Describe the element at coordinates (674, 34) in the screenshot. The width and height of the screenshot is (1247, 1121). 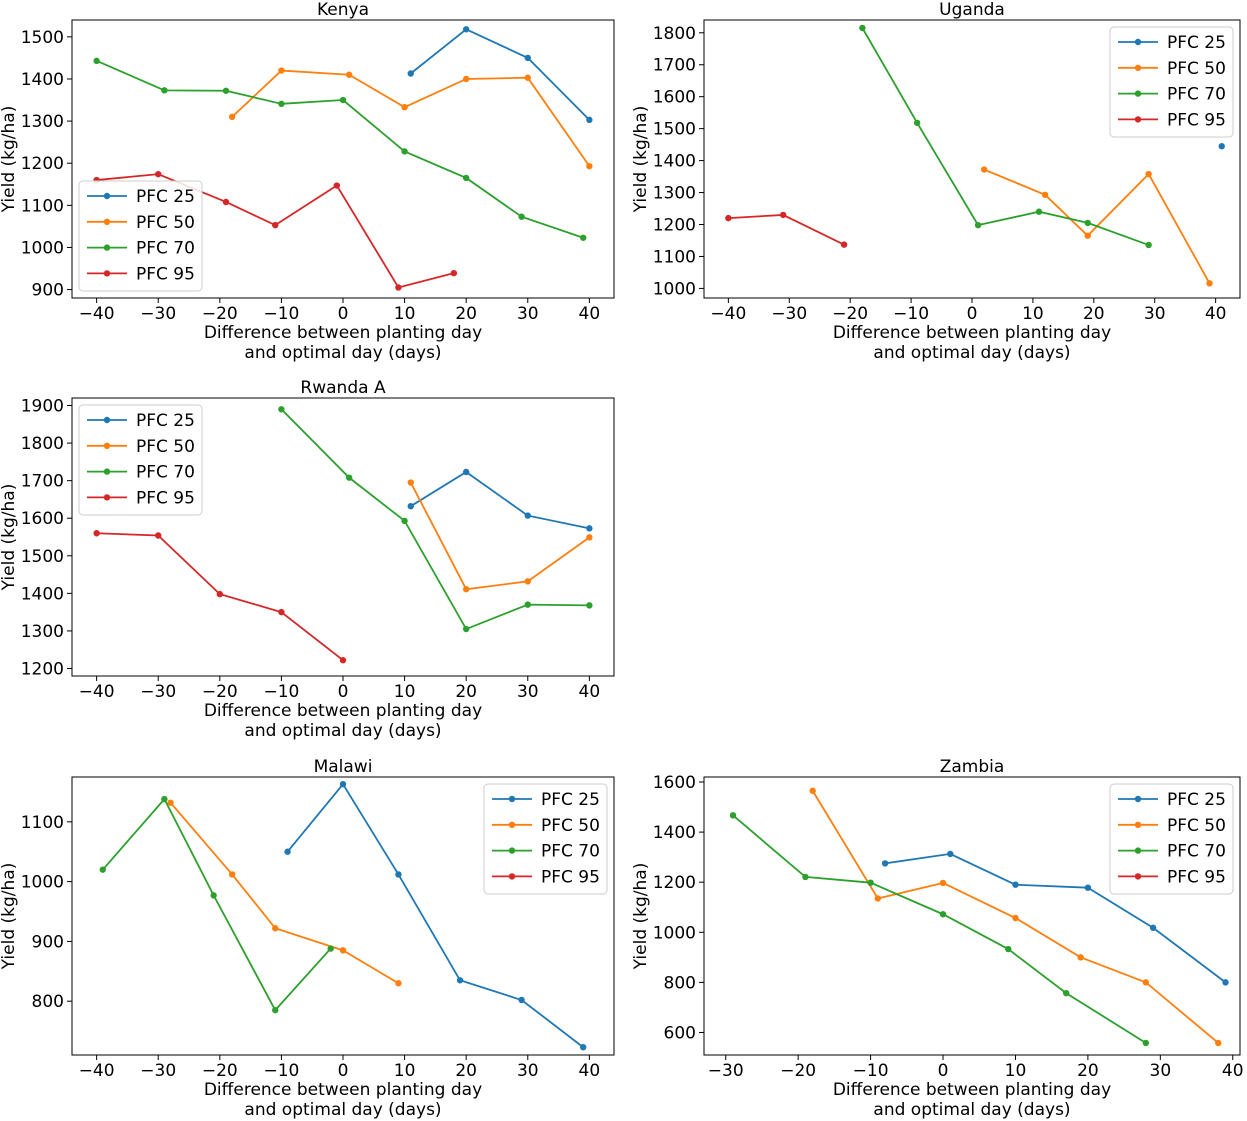
I see `y-tick-label: 1800` at that location.